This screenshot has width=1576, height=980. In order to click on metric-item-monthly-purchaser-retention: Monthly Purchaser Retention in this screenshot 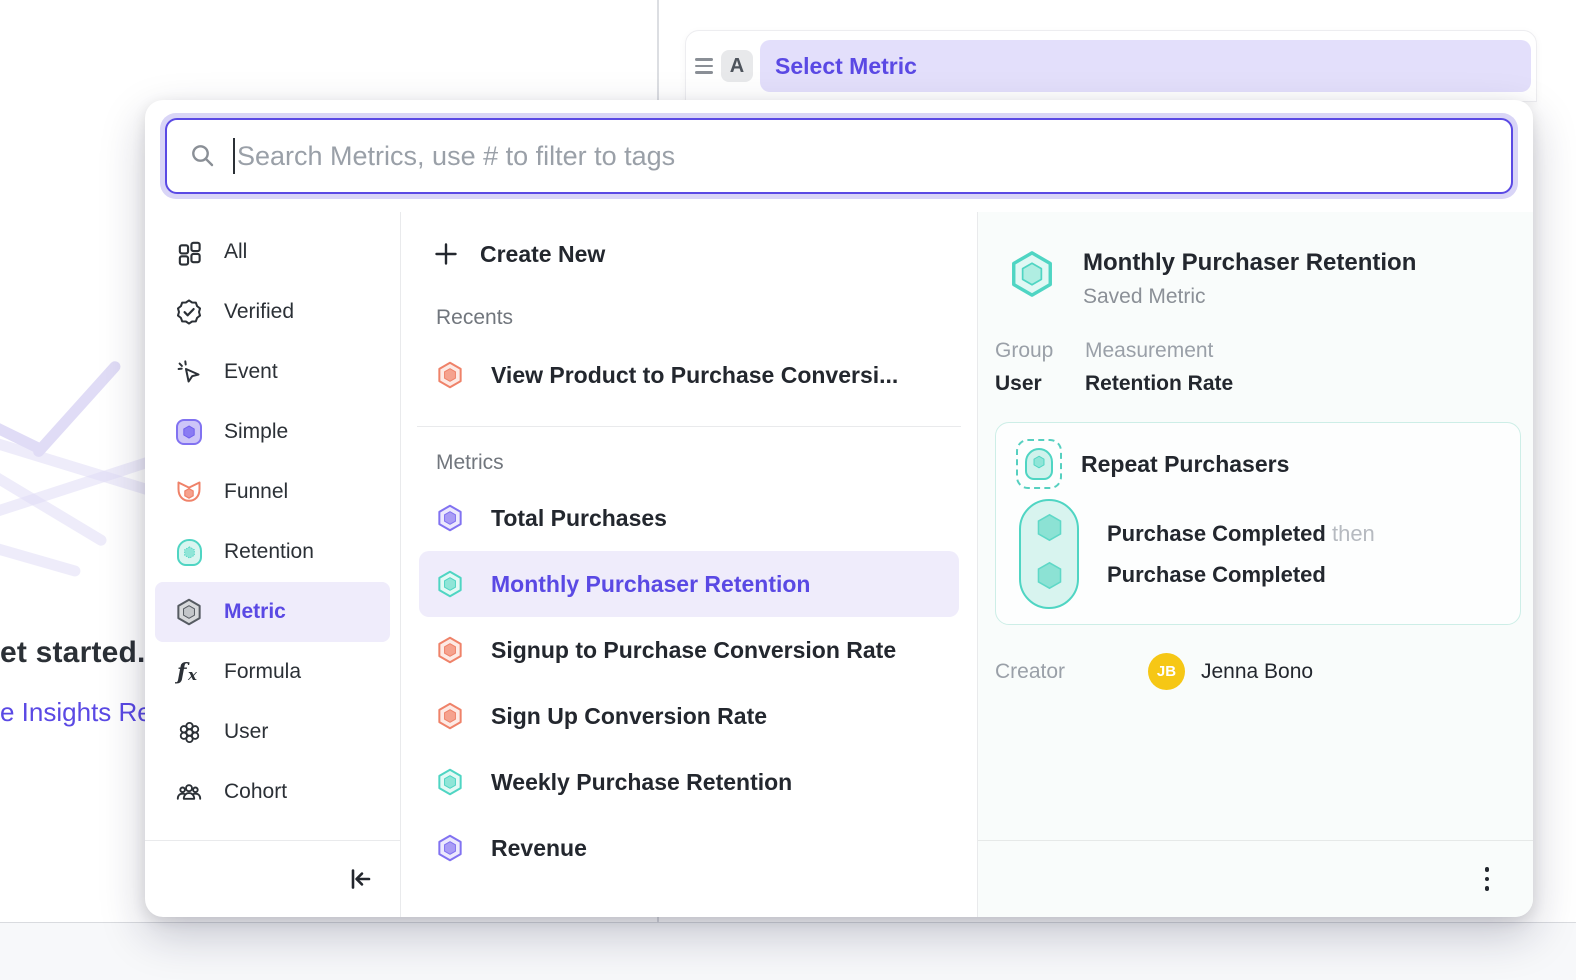, I will do `click(689, 584)`.